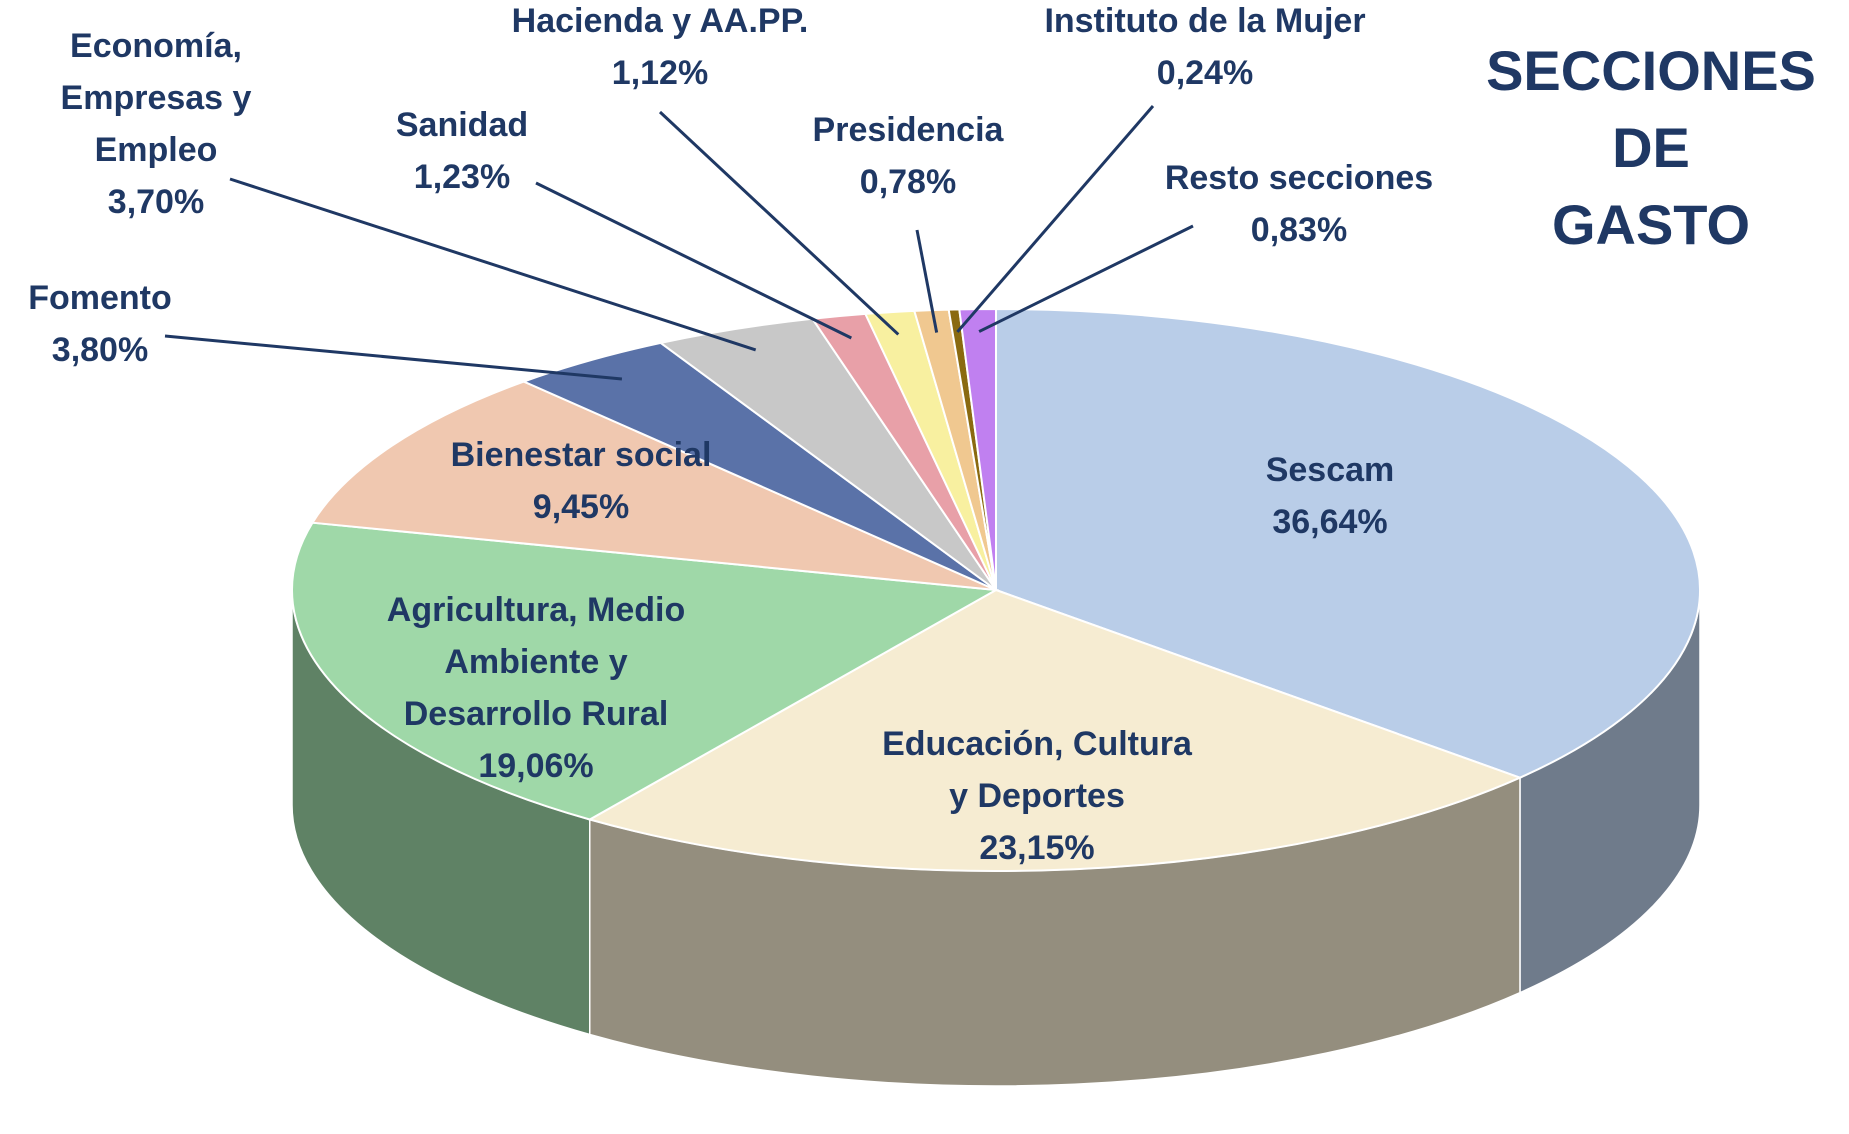  Describe the element at coordinates (1036, 848) in the screenshot. I see `slice-value-label: 23,15%` at that location.